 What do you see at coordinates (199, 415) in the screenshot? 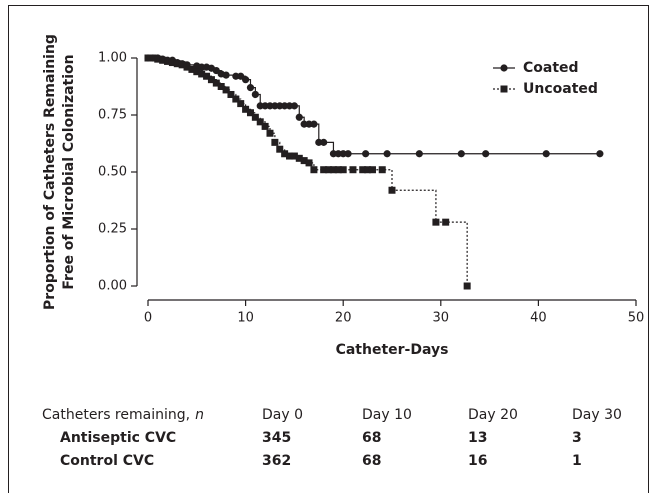
I see `risk-table-var: n` at bounding box center [199, 415].